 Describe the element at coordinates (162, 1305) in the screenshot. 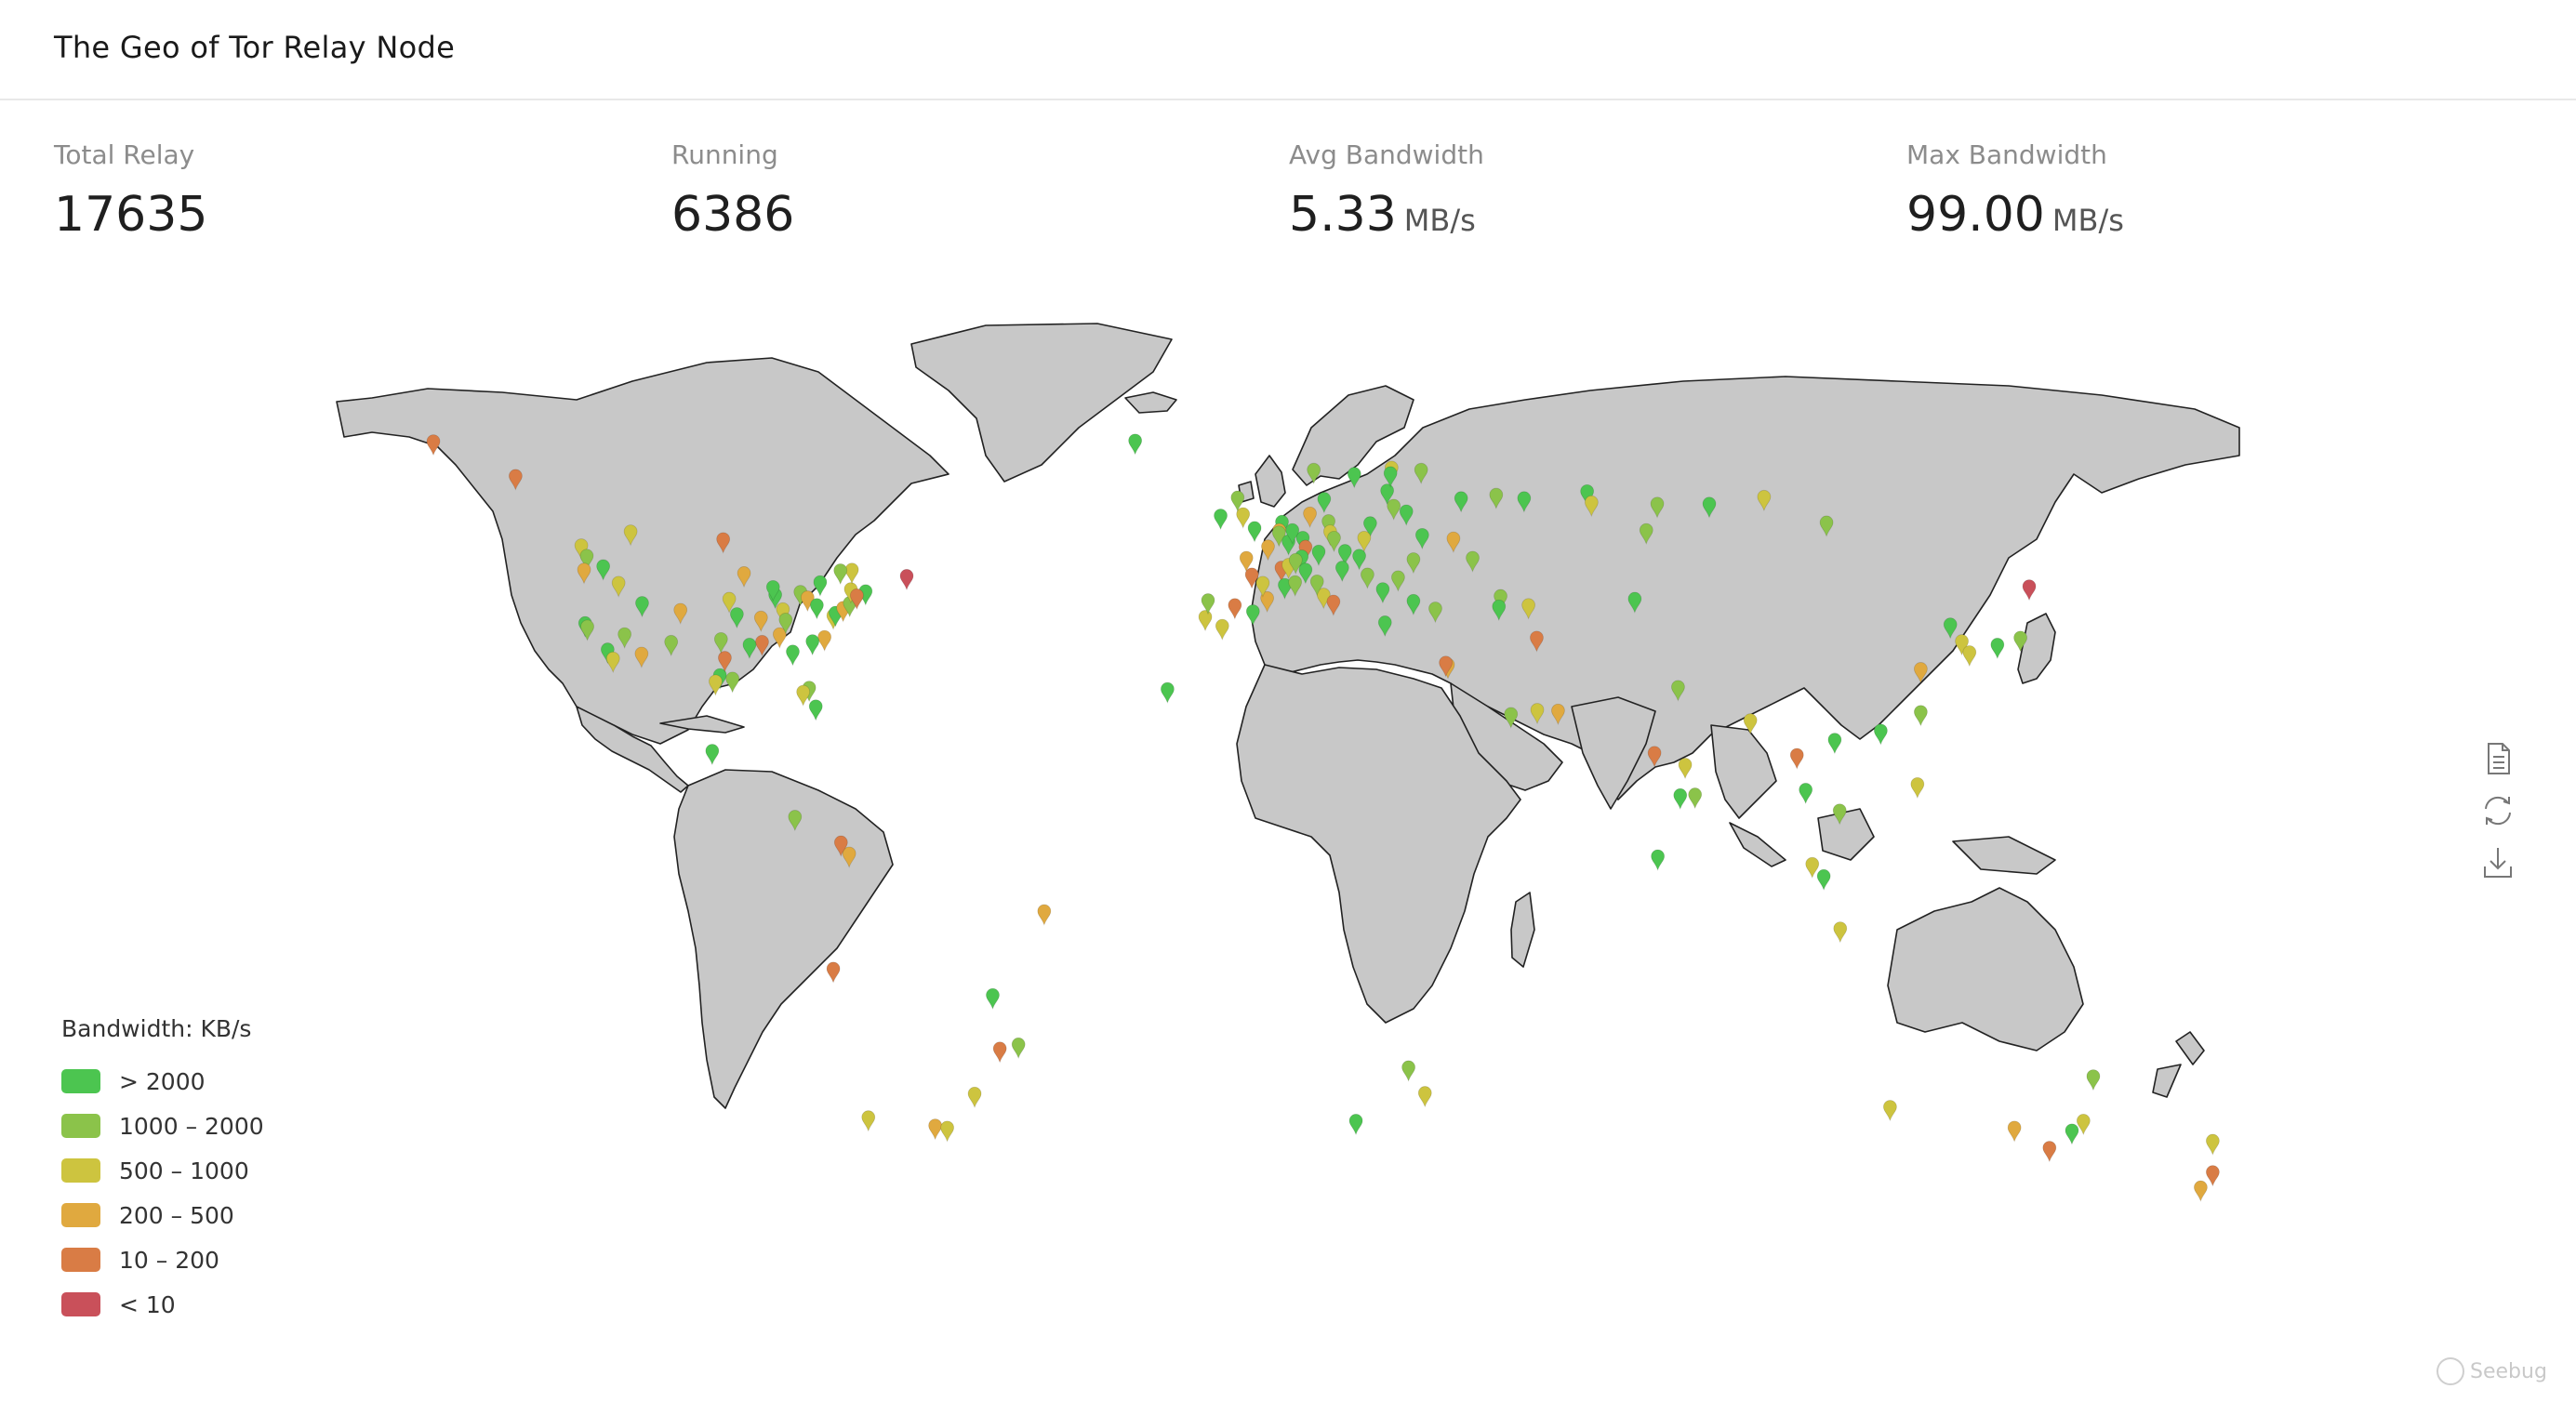

I see `legend-item: < 10` at that location.